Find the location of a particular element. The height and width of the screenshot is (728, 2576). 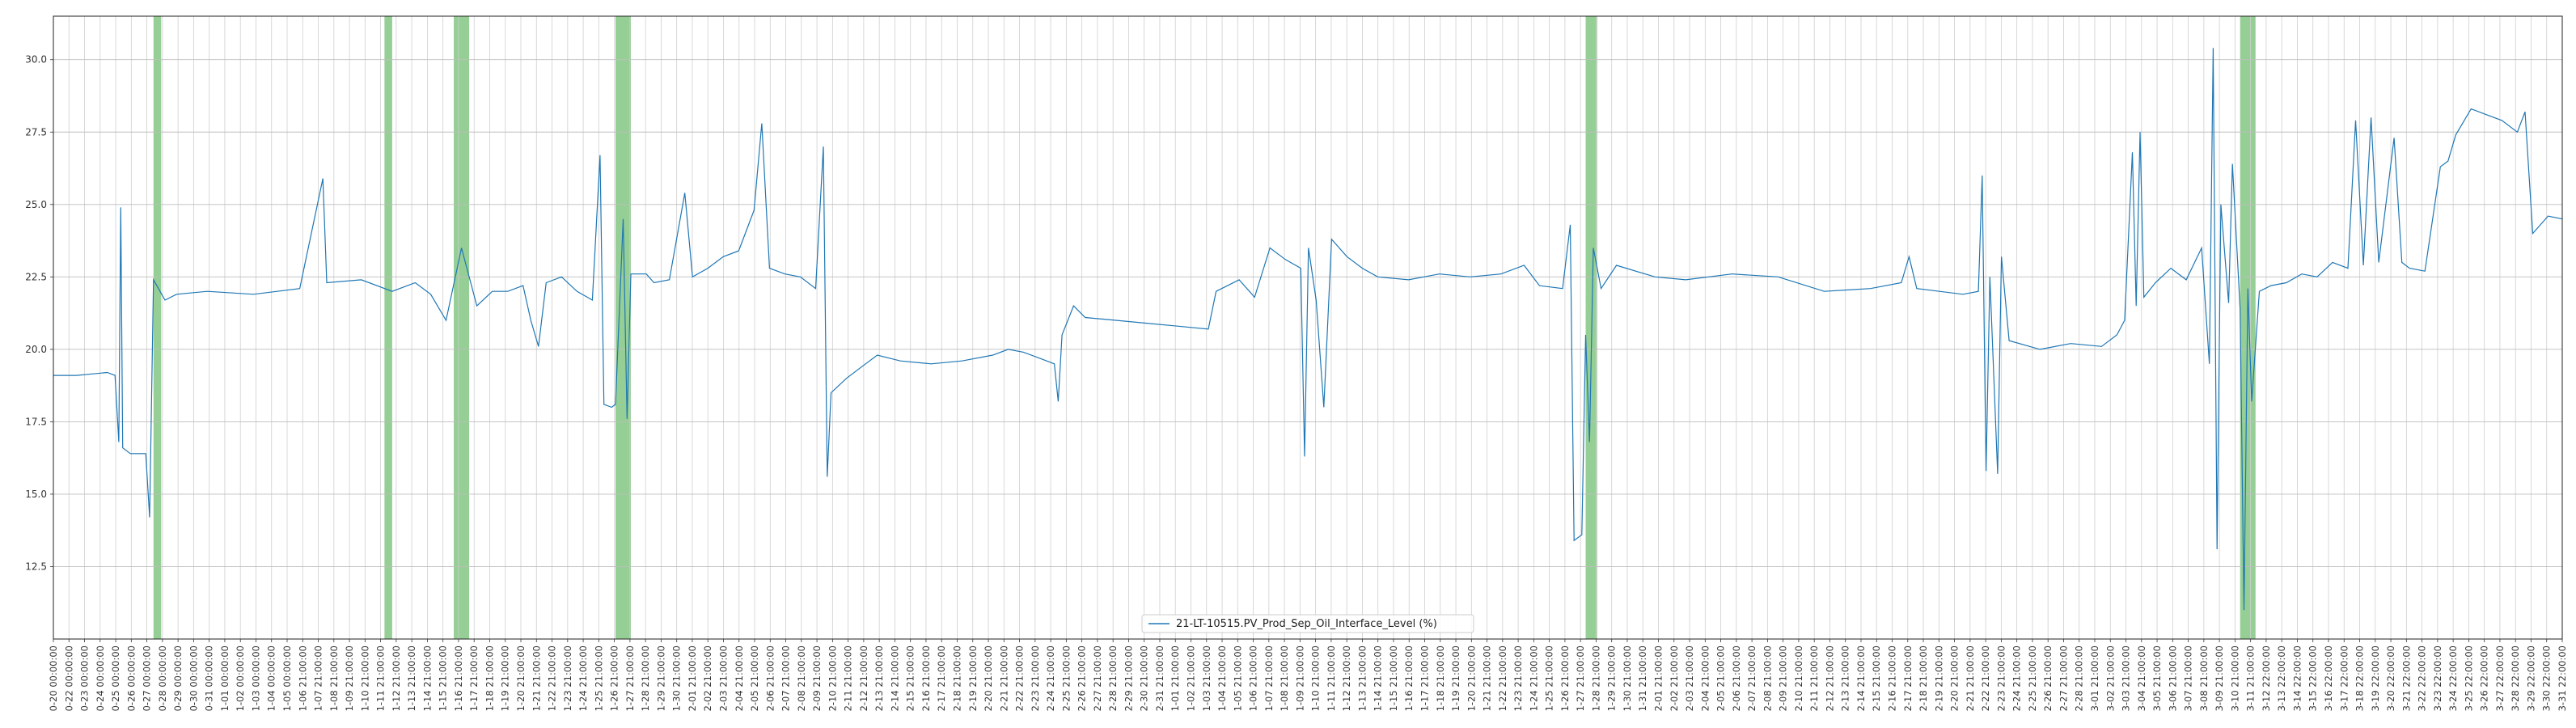

x-tick-label: 1-16 21:00:00 is located at coordinates (458, 678).